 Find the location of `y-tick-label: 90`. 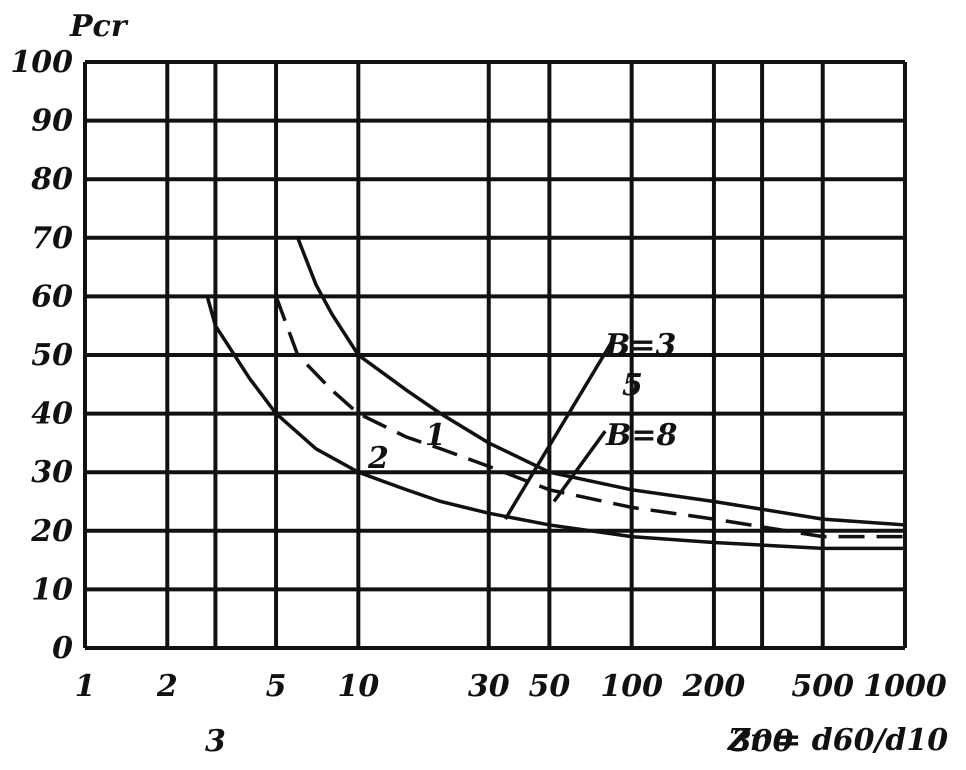

y-tick-label: 90 is located at coordinates (52, 121).